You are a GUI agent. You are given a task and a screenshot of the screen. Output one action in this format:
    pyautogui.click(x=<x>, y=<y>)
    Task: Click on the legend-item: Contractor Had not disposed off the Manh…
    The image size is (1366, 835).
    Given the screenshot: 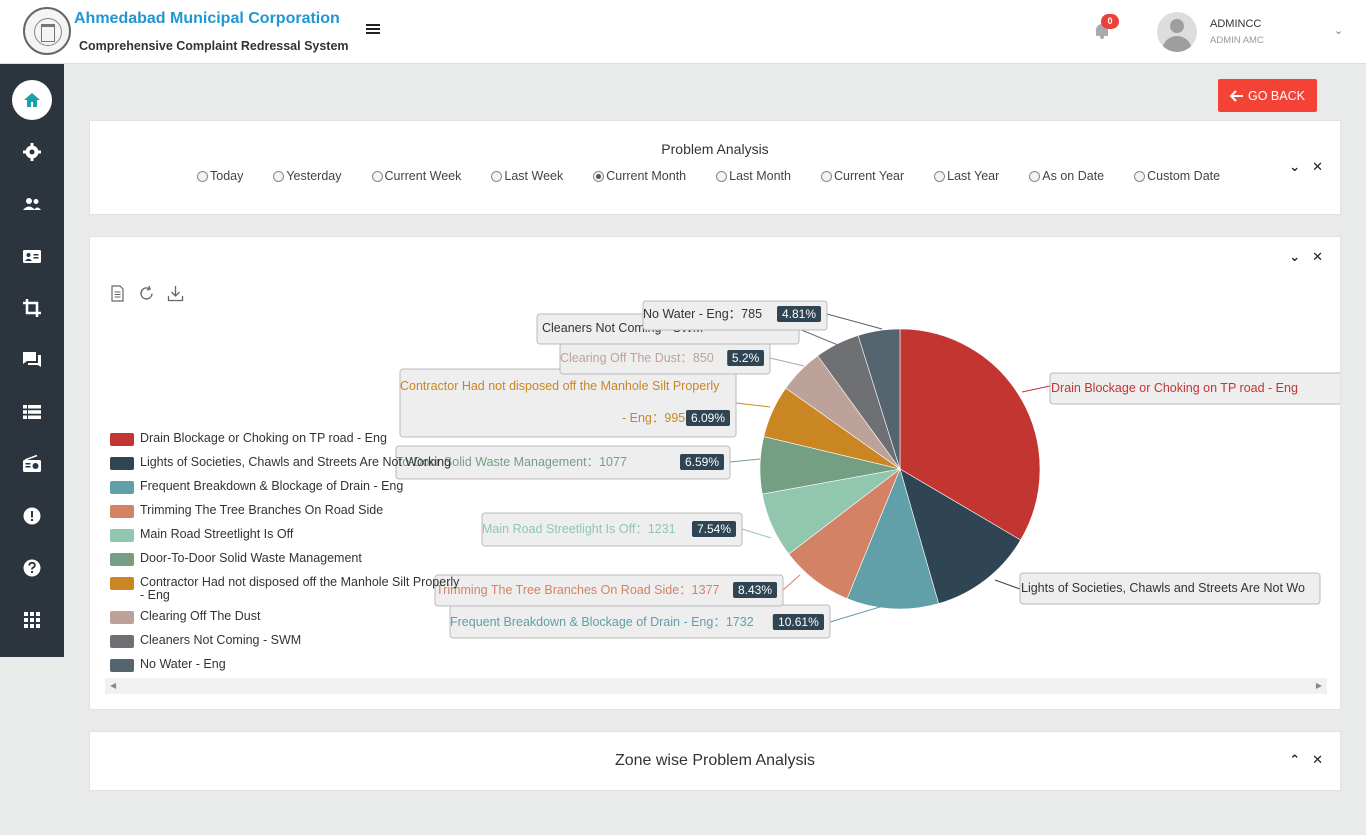 What is the action you would take?
    pyautogui.click(x=284, y=593)
    